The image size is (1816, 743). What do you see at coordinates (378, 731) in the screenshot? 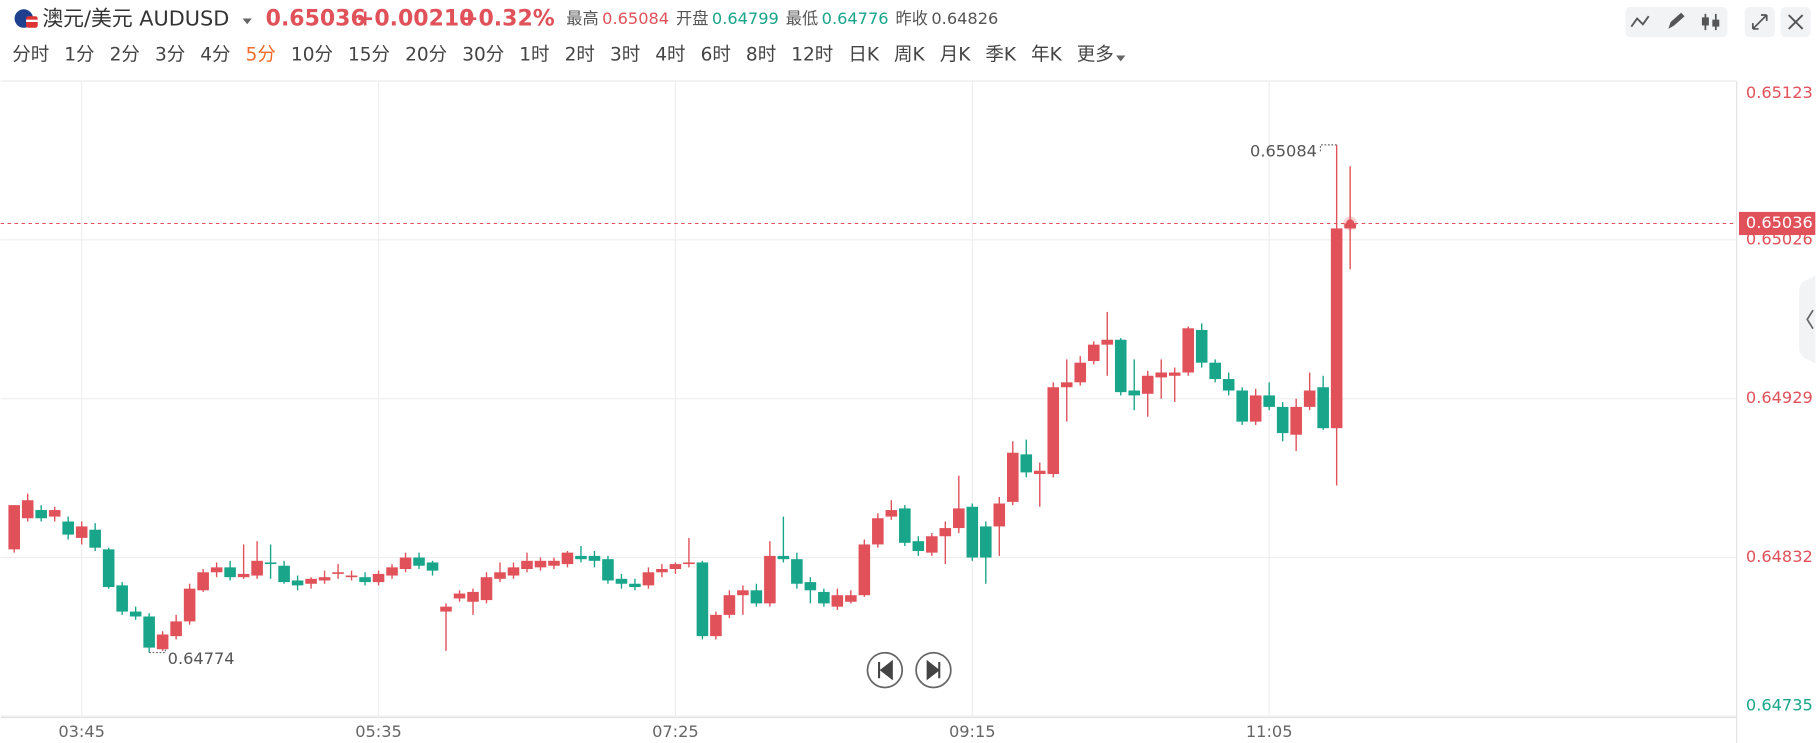
I see `x-tick-label: 05:35` at bounding box center [378, 731].